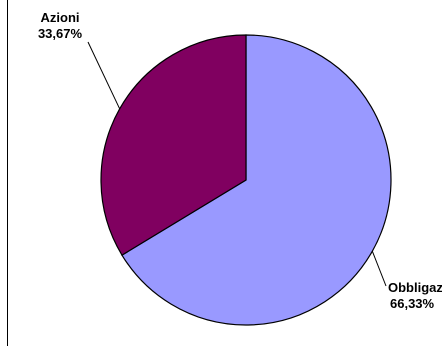  What do you see at coordinates (412, 303) in the screenshot?
I see `slice-label-value: 66,33%` at bounding box center [412, 303].